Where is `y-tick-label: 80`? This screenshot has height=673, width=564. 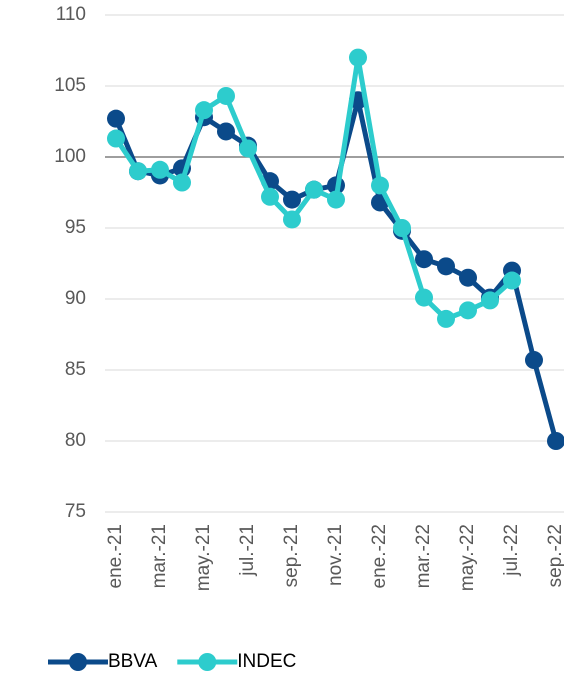 y-tick-label: 80 is located at coordinates (75, 440).